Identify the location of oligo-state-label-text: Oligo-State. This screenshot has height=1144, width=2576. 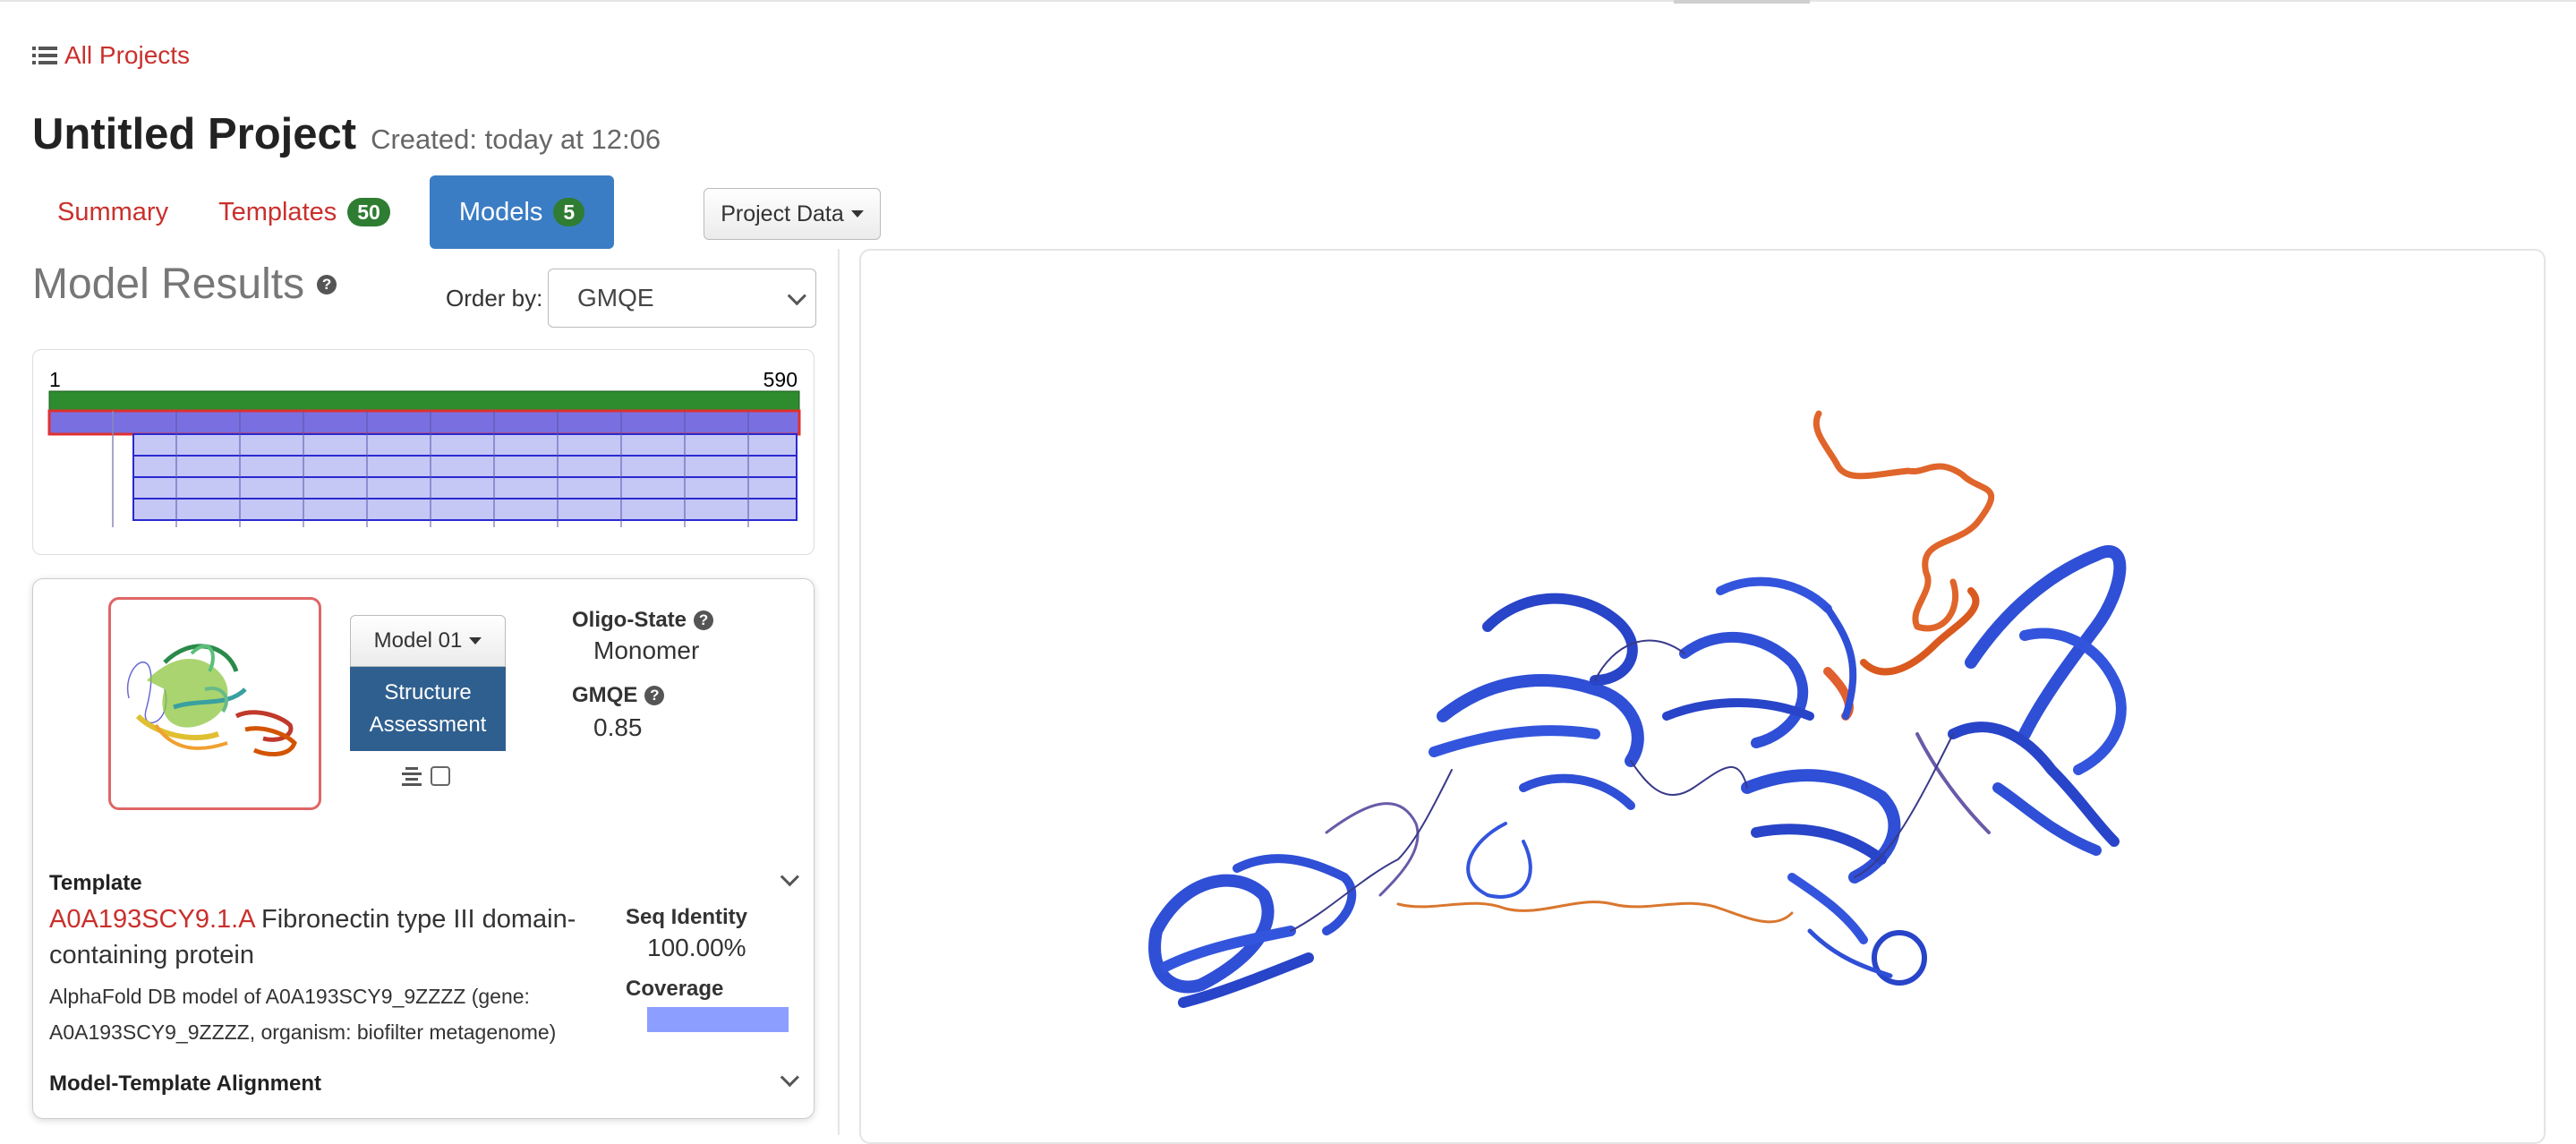
(629, 620).